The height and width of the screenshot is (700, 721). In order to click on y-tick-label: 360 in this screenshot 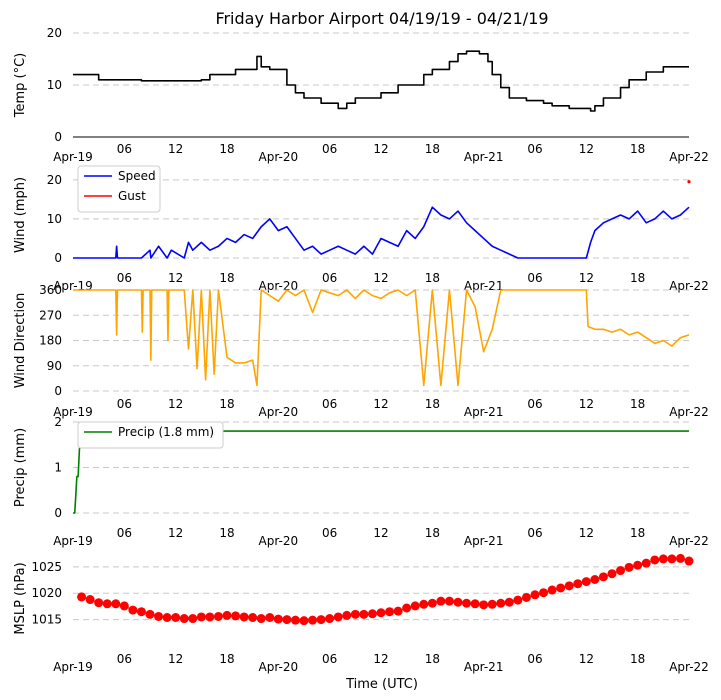, I will do `click(50, 290)`.